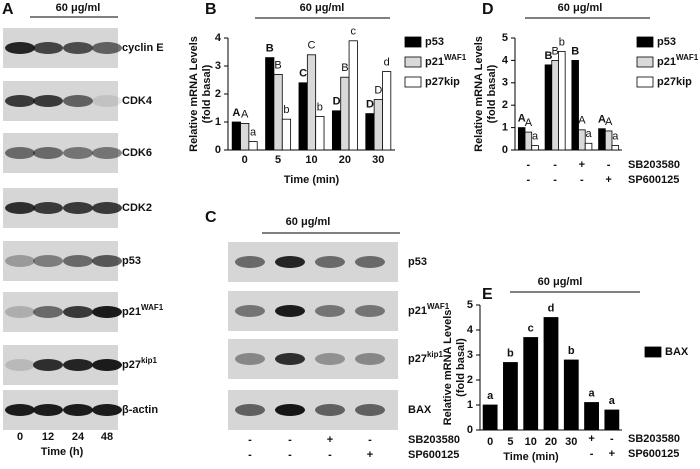 This screenshot has width=700, height=469. What do you see at coordinates (140, 410) in the screenshot?
I see `label: β-actin` at bounding box center [140, 410].